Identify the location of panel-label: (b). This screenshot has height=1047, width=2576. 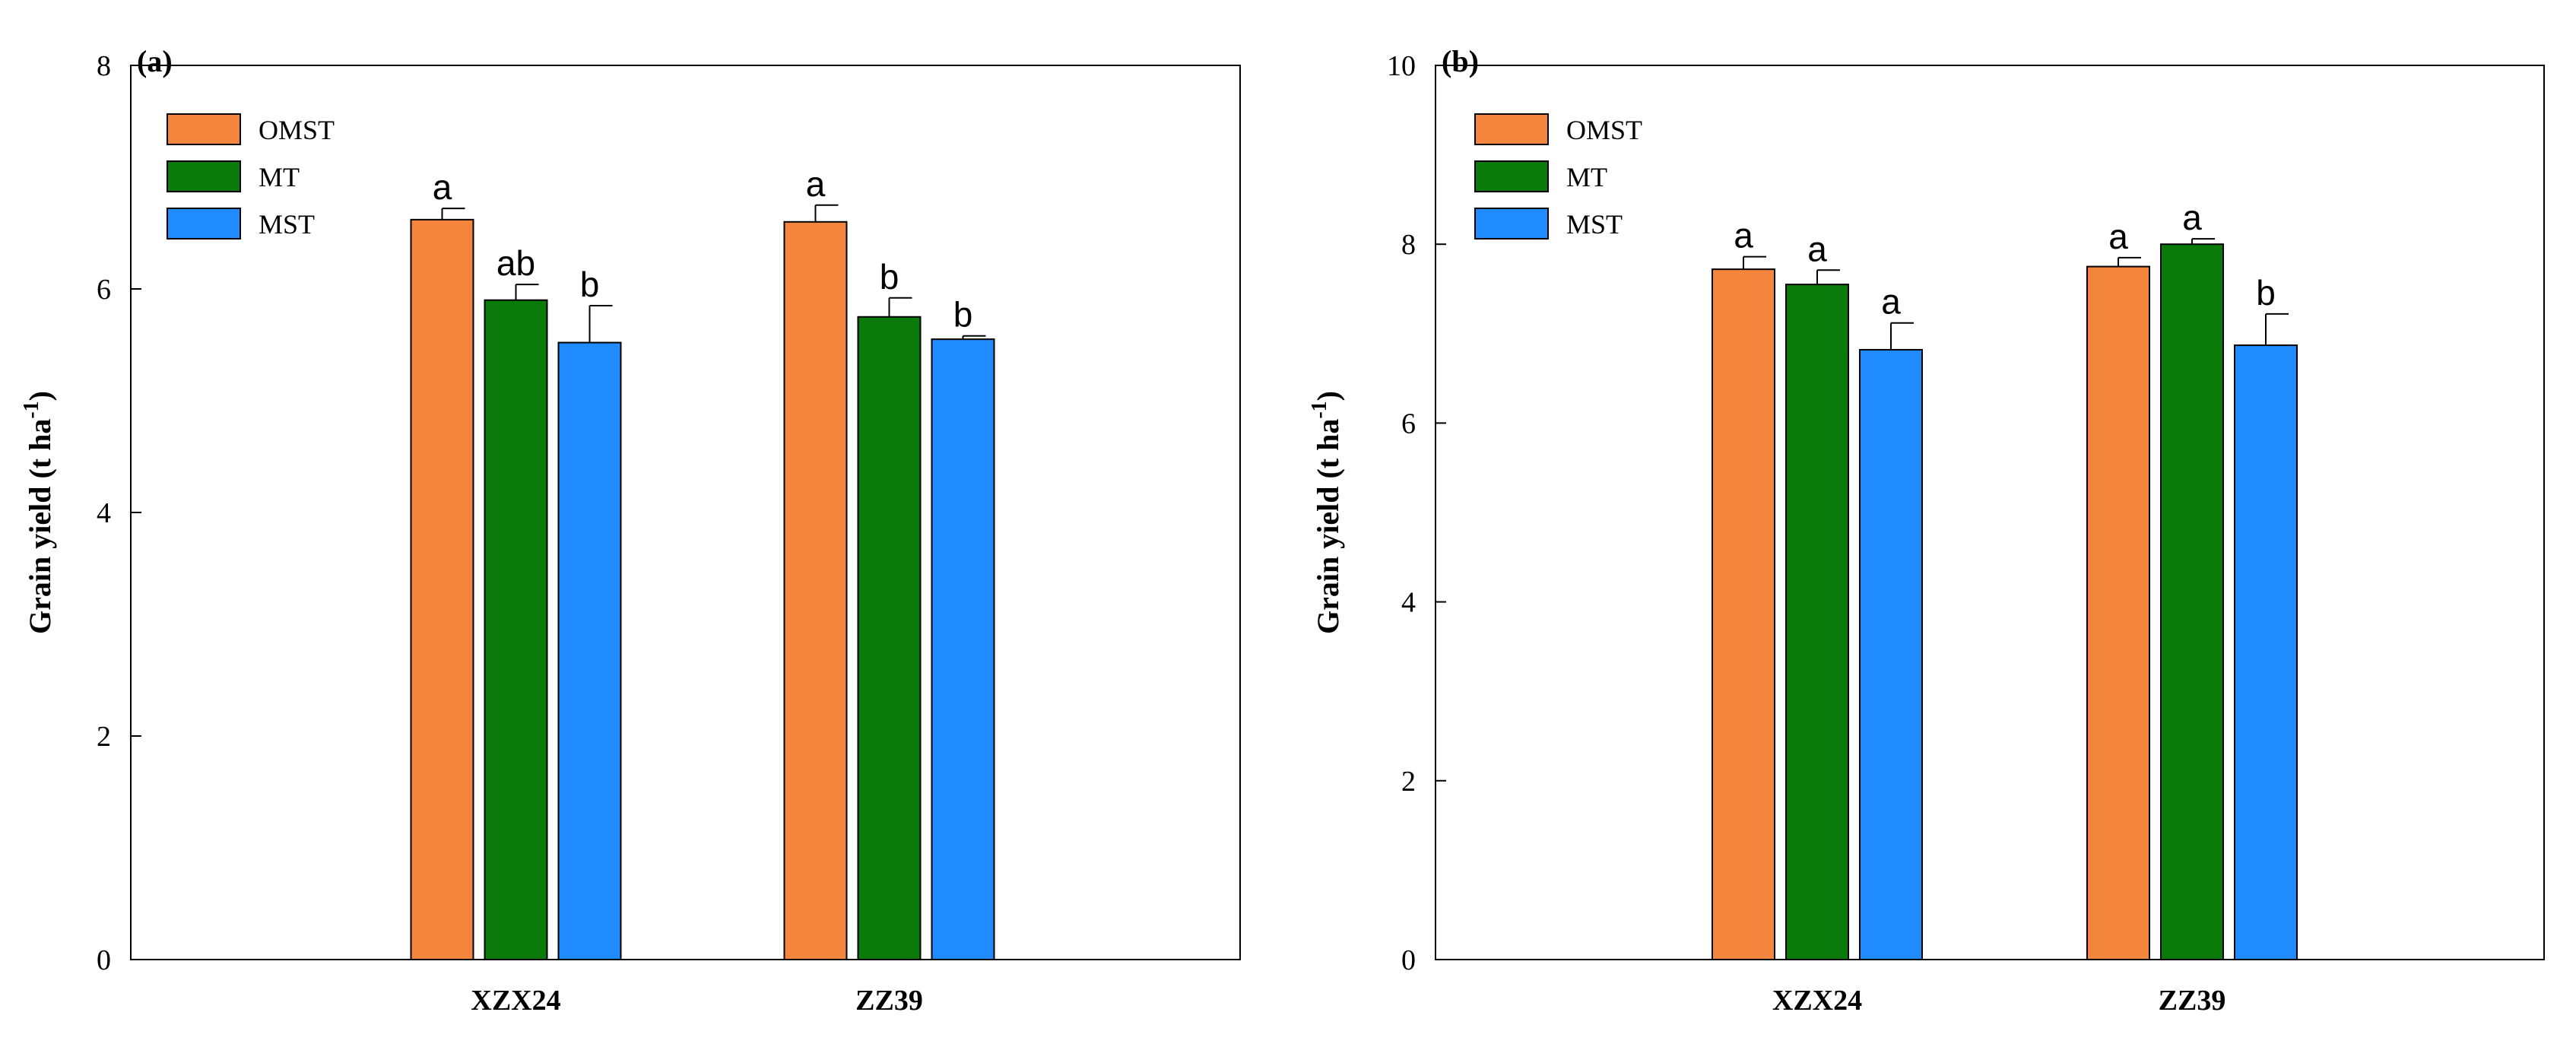
(1460, 61).